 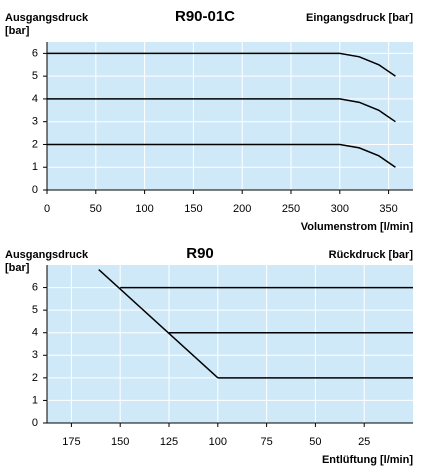 I want to click on x-tick-label: 125, so click(x=169, y=442).